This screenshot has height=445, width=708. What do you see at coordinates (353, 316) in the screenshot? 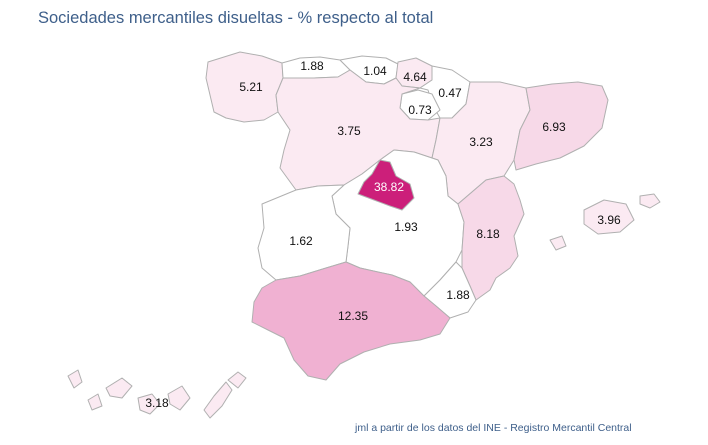
I see `label-andalucia: 12.35` at bounding box center [353, 316].